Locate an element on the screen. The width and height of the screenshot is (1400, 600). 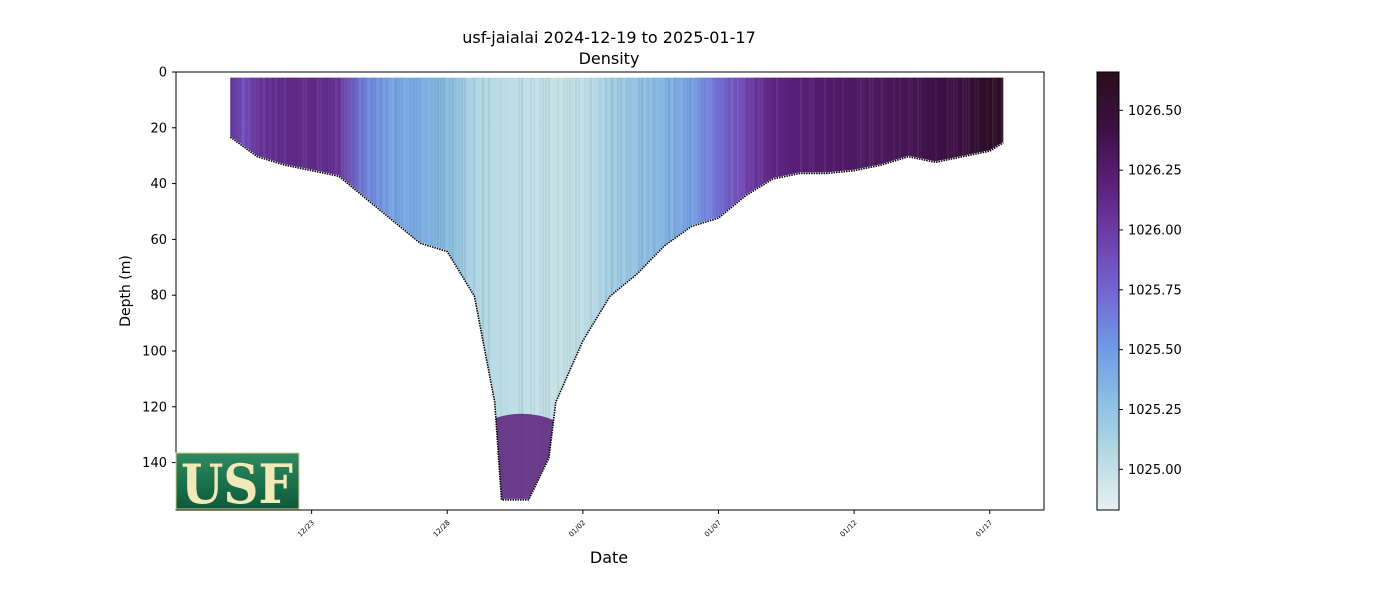
colorbar-tick-label: 1026.00 is located at coordinates (1155, 230).